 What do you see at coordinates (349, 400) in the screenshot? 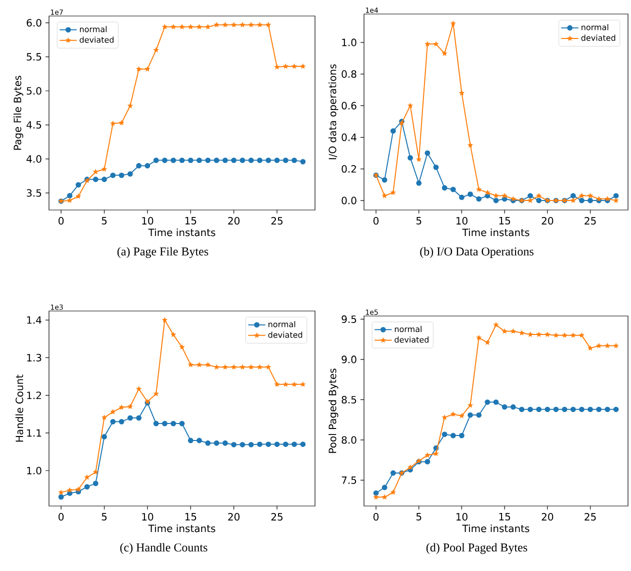
I see `y-tick-label: 8.5` at bounding box center [349, 400].